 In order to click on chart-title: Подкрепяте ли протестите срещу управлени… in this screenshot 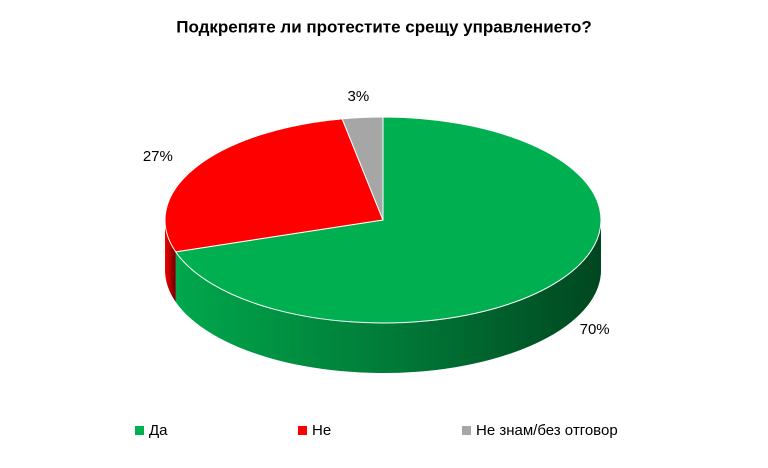, I will do `click(384, 26)`.